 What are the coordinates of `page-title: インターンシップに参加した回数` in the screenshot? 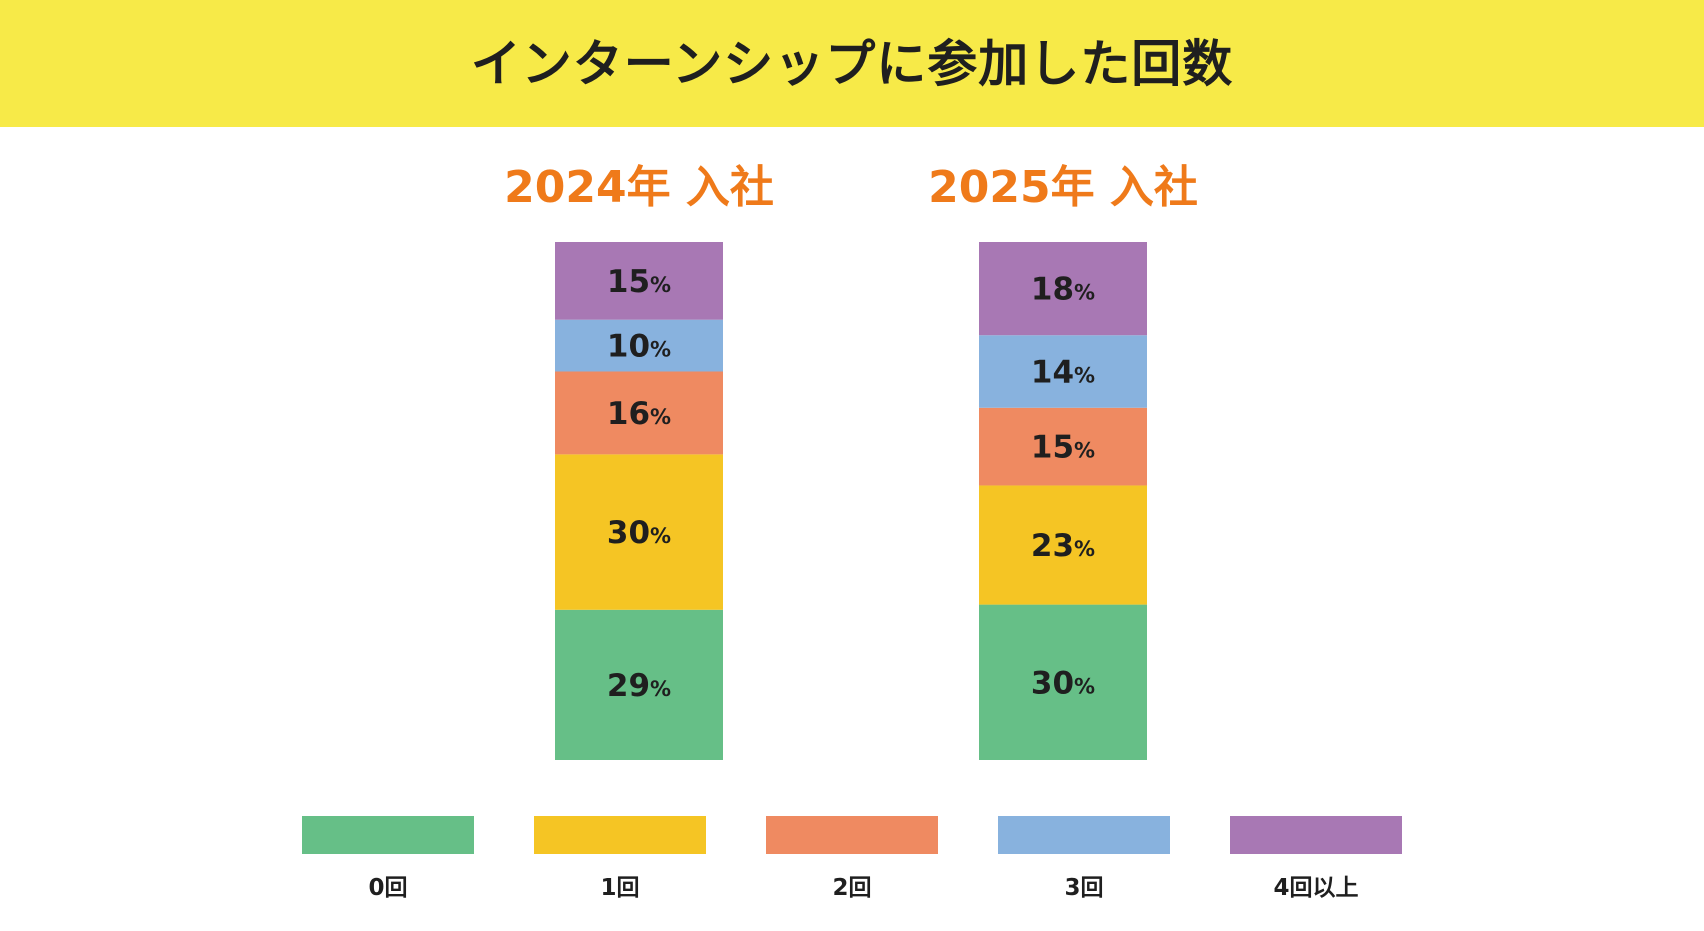 It's located at (852, 64).